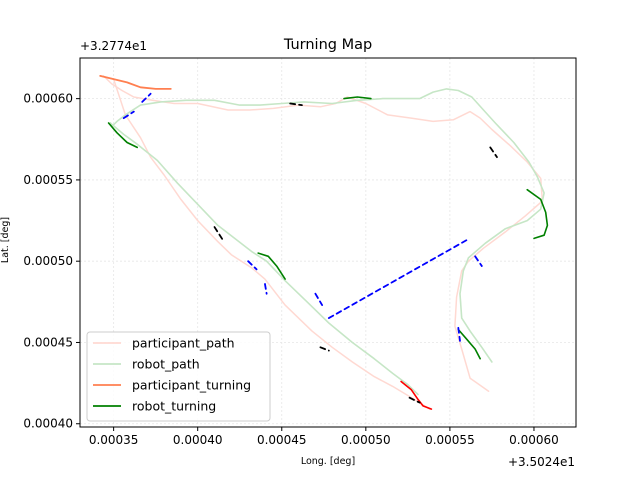 Image resolution: width=640 pixels, height=480 pixels. What do you see at coordinates (48, 261) in the screenshot?
I see `y-tick-label: 0.00050` at bounding box center [48, 261].